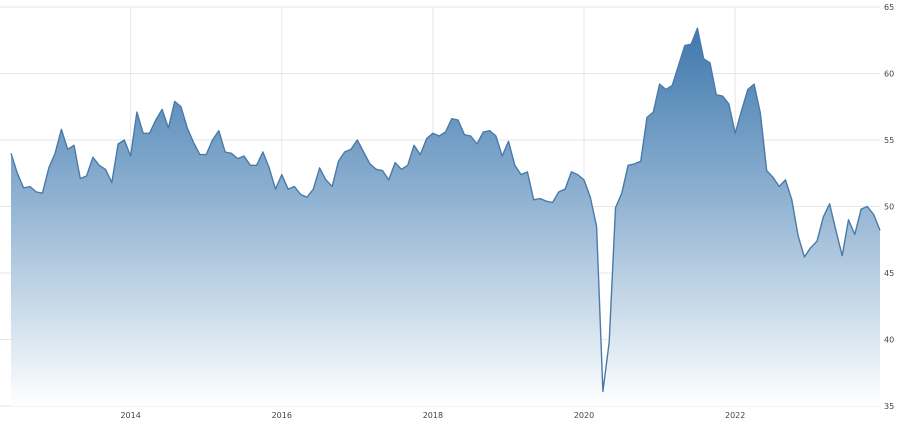  Describe the element at coordinates (130, 415) in the screenshot. I see `x-tick-label: 2014` at that location.